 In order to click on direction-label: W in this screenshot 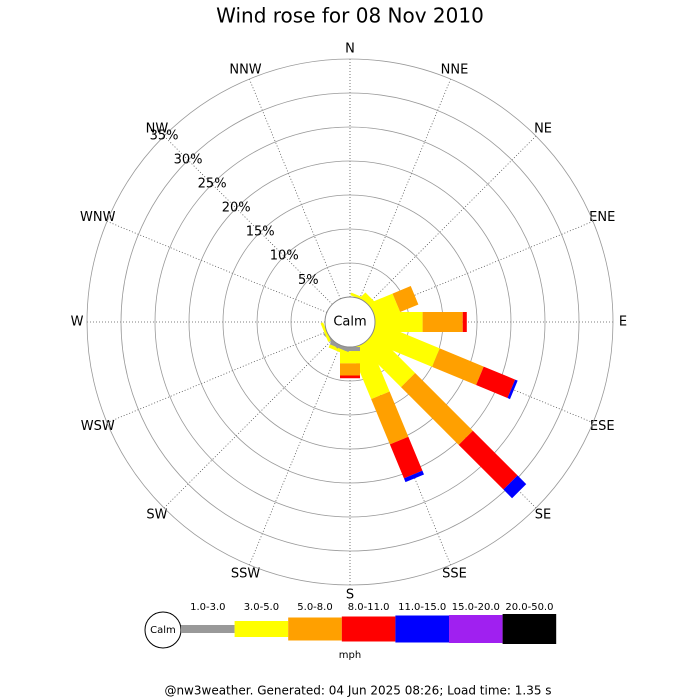, I will do `click(77, 322)`.